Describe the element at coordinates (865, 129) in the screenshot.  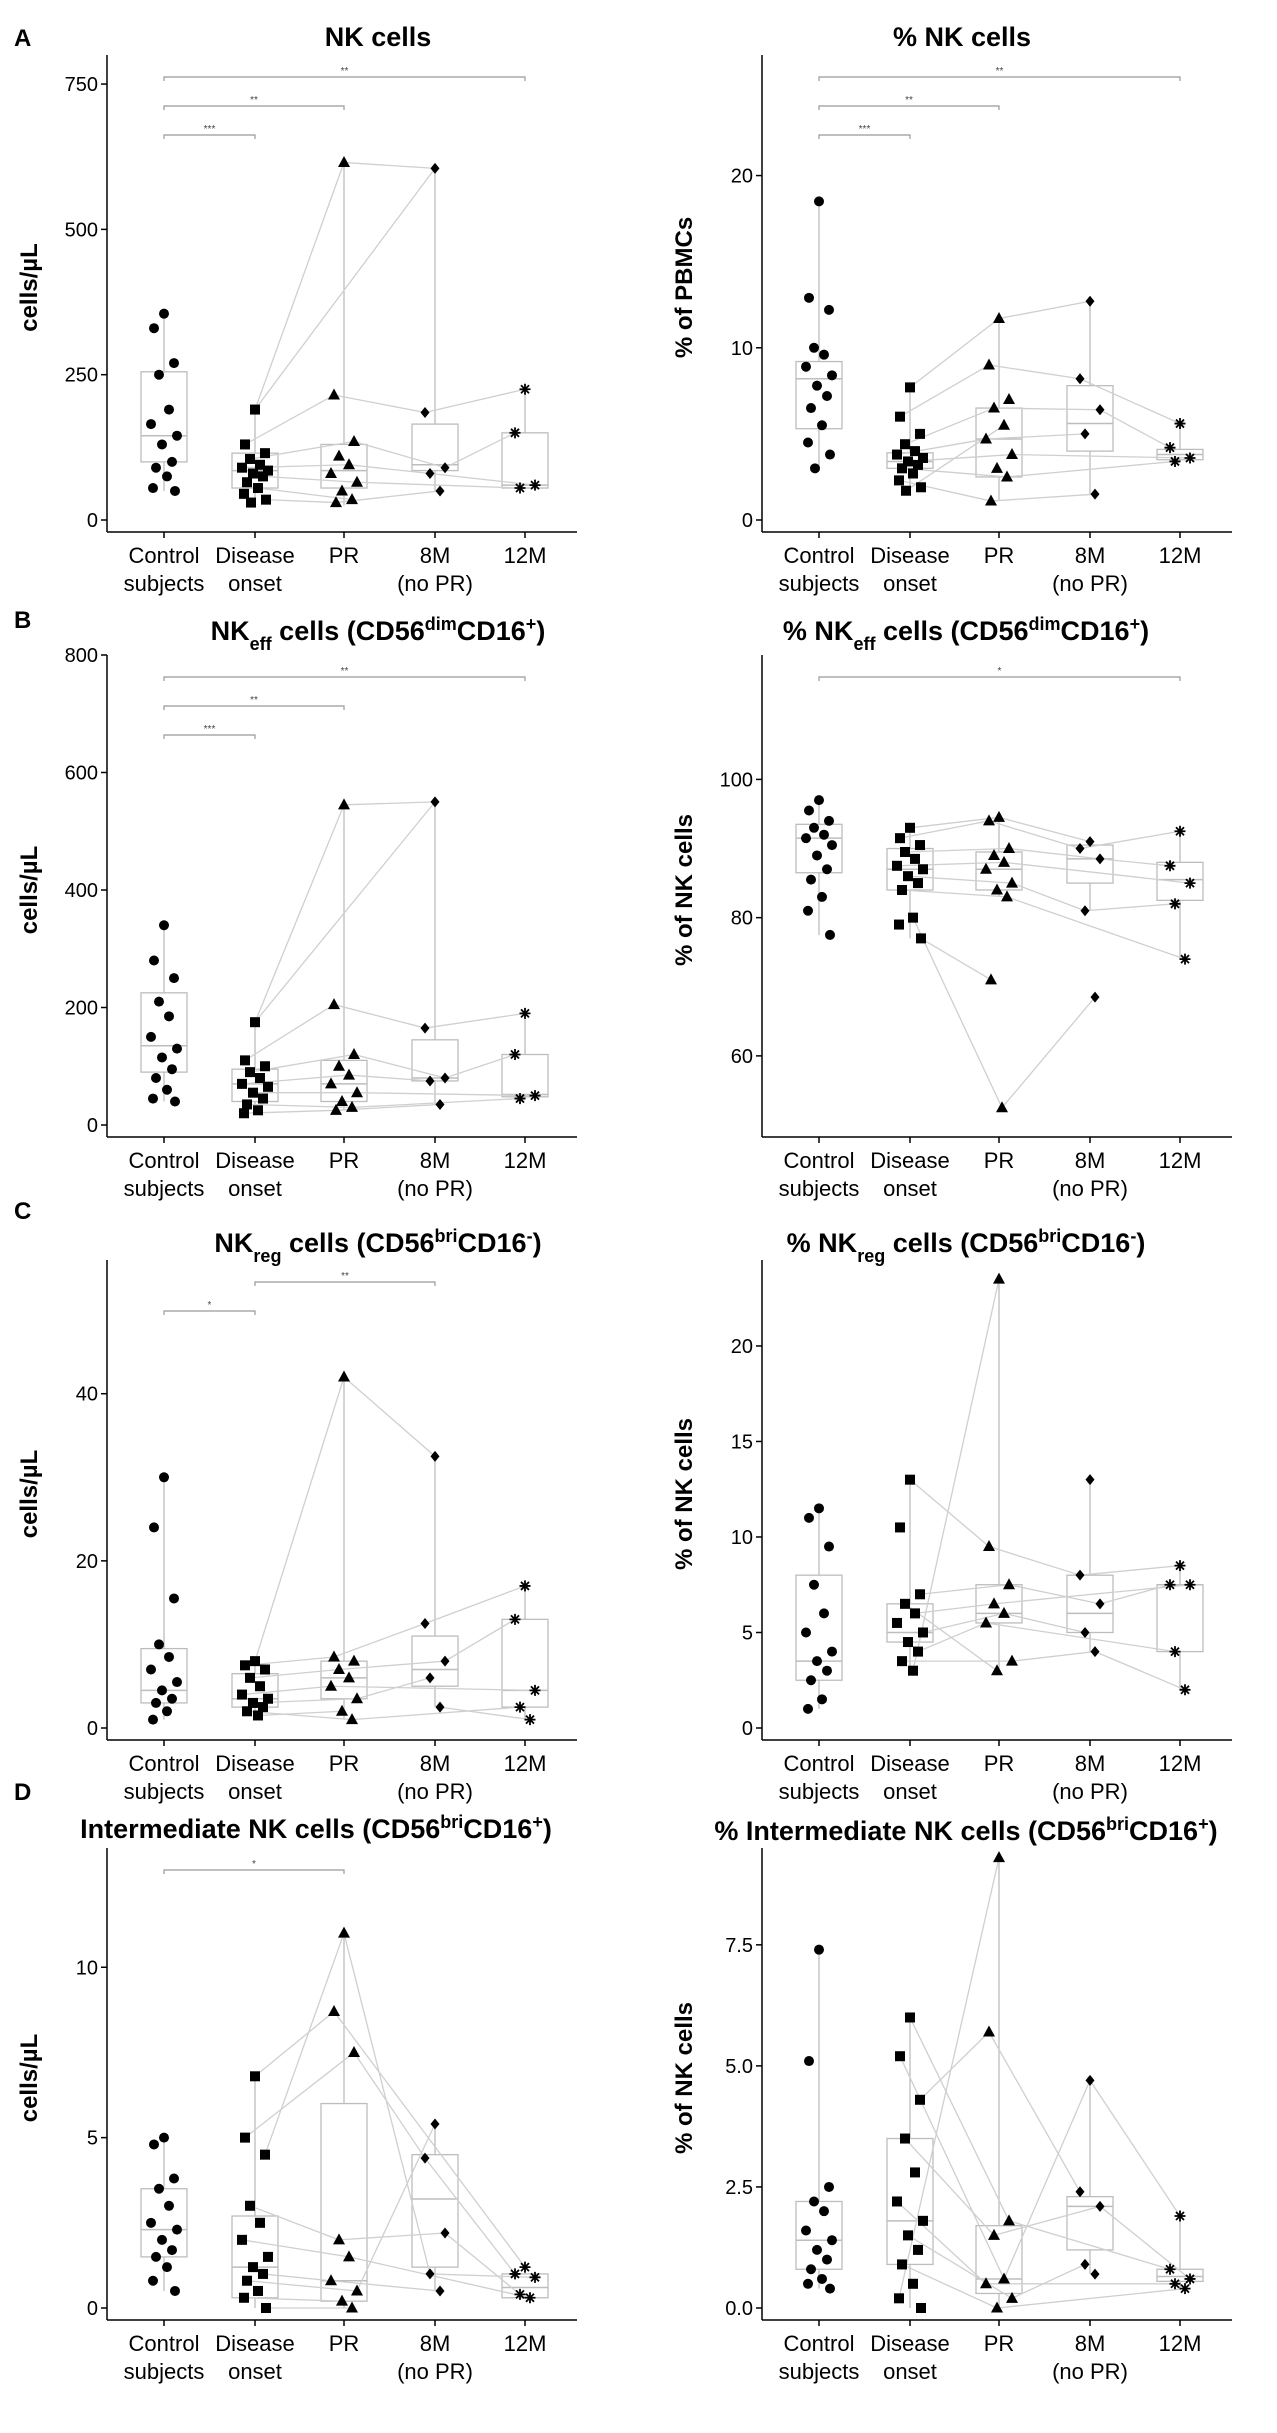
I see `significance-label: ***` at that location.